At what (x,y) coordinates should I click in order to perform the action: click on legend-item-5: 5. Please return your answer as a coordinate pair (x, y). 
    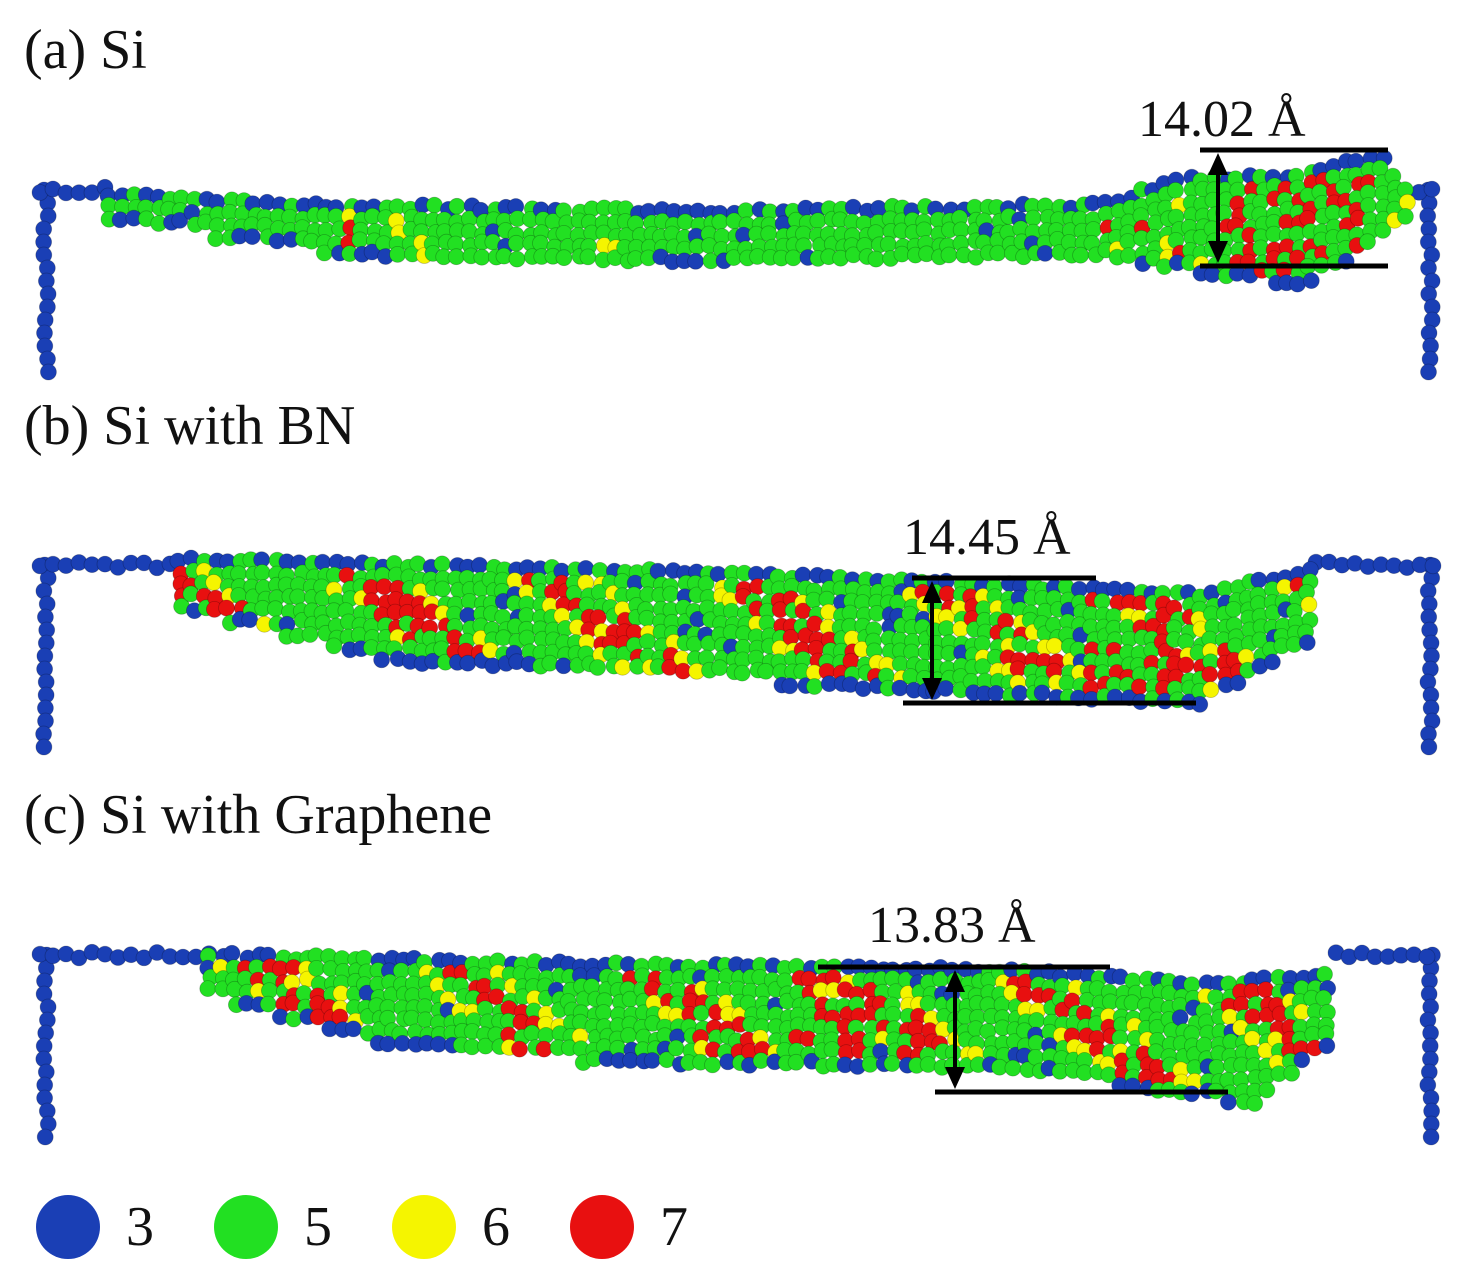
    Looking at the image, I should click on (273, 1227).